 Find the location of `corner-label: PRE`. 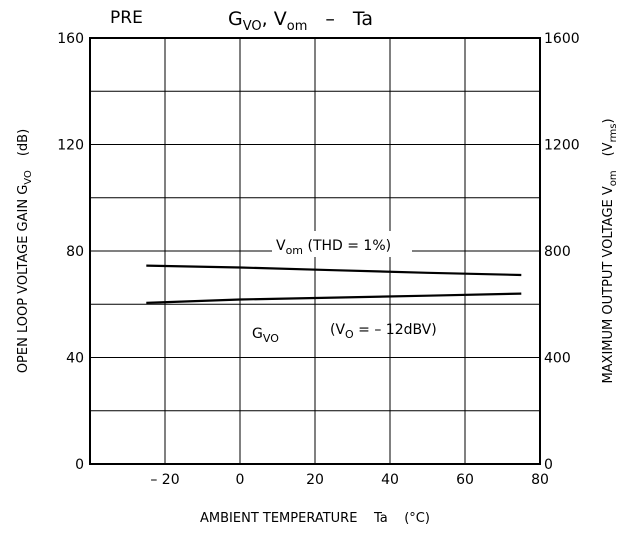

corner-label: PRE is located at coordinates (126, 18).